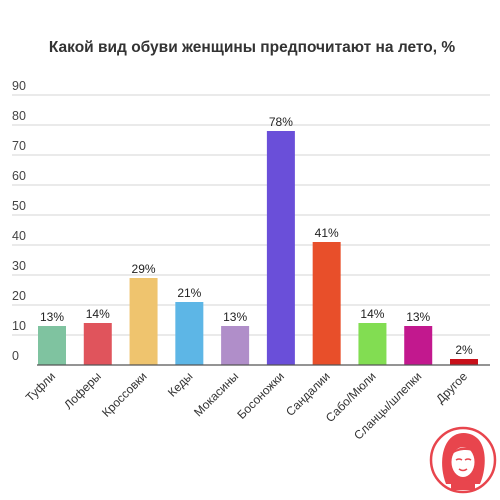 The height and width of the screenshot is (500, 500). I want to click on data-label: 2%, so click(464, 350).